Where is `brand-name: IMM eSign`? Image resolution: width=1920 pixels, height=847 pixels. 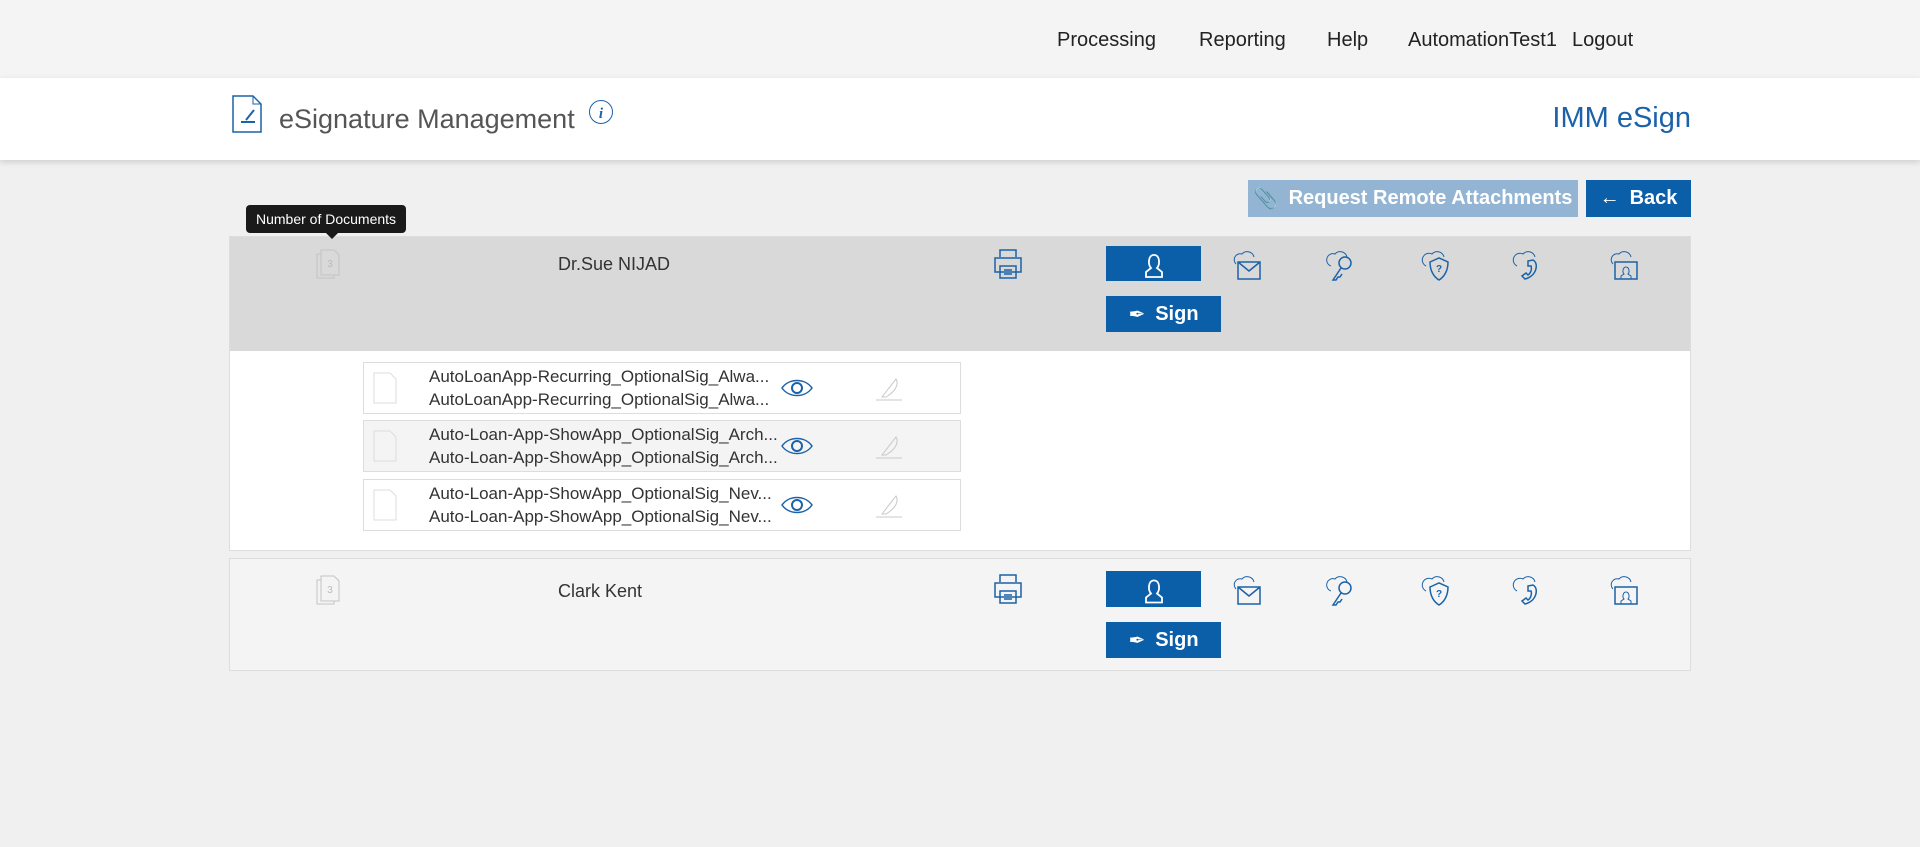
brand-name: IMM eSign is located at coordinates (1621, 118).